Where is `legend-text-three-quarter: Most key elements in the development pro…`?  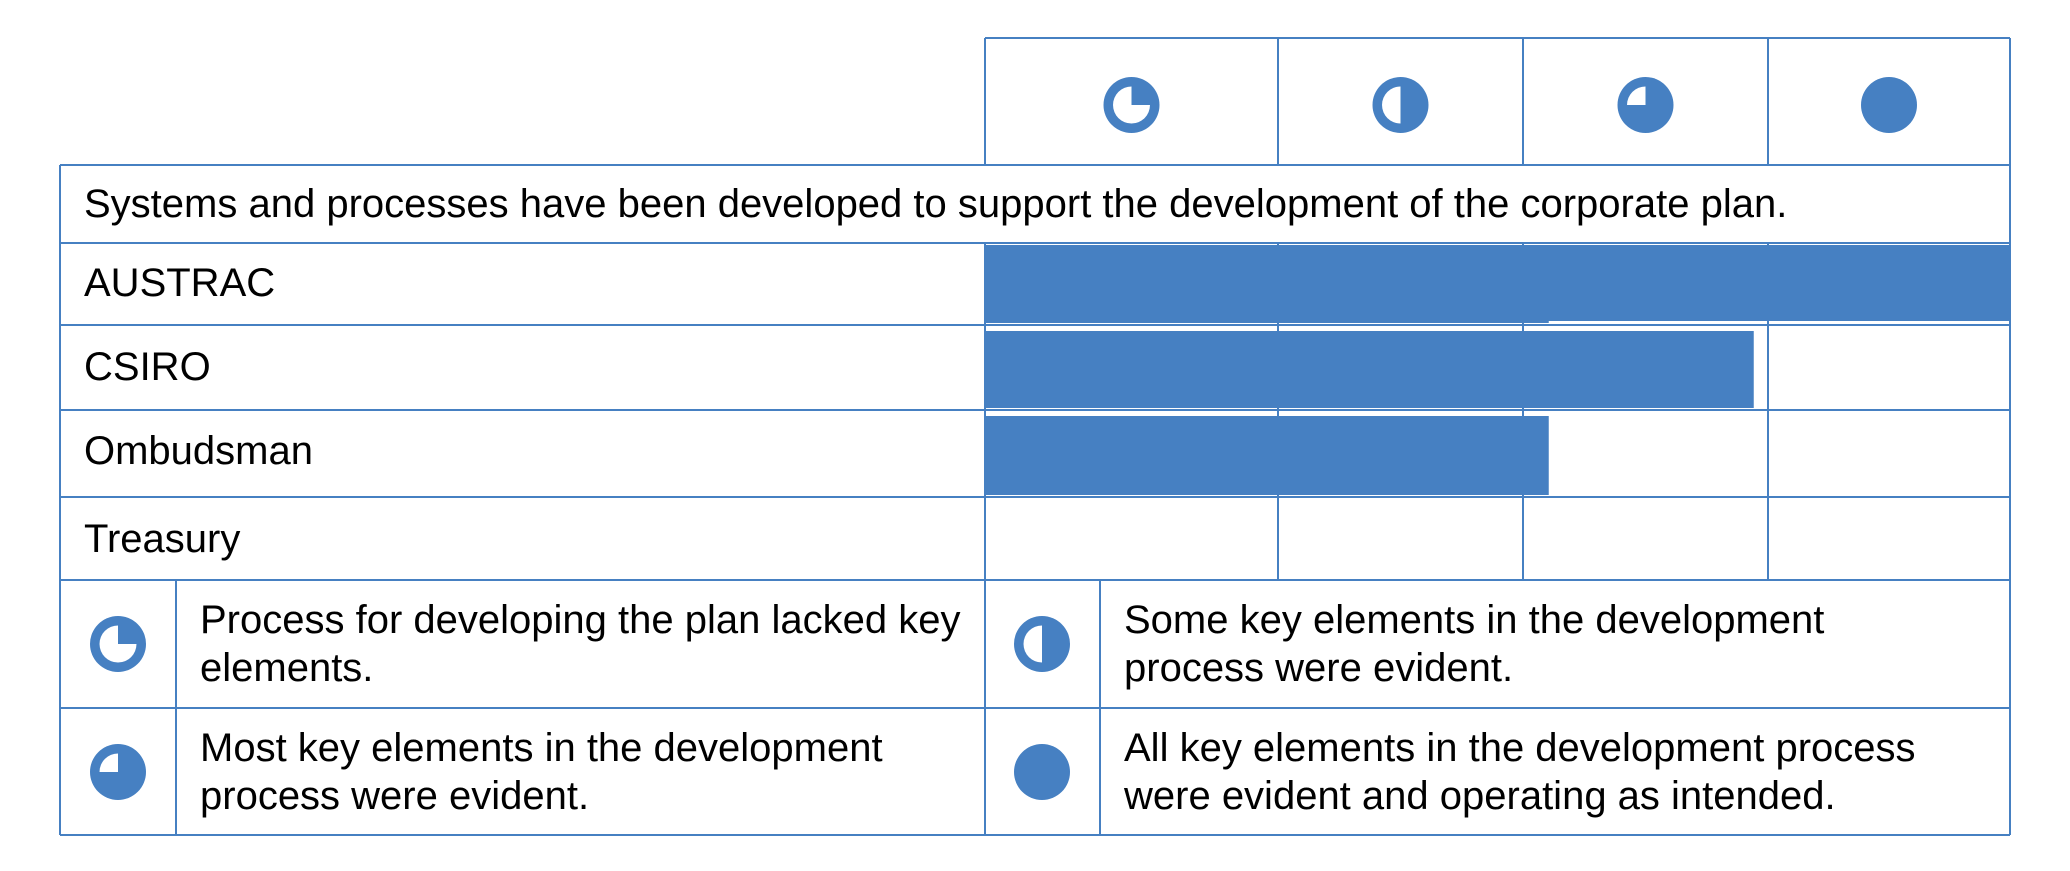 legend-text-three-quarter: Most key elements in the development pro… is located at coordinates (541, 772).